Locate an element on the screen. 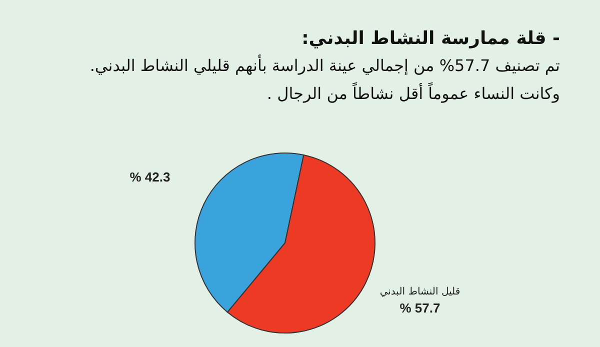  data-label: % 57.7 is located at coordinates (420, 308).